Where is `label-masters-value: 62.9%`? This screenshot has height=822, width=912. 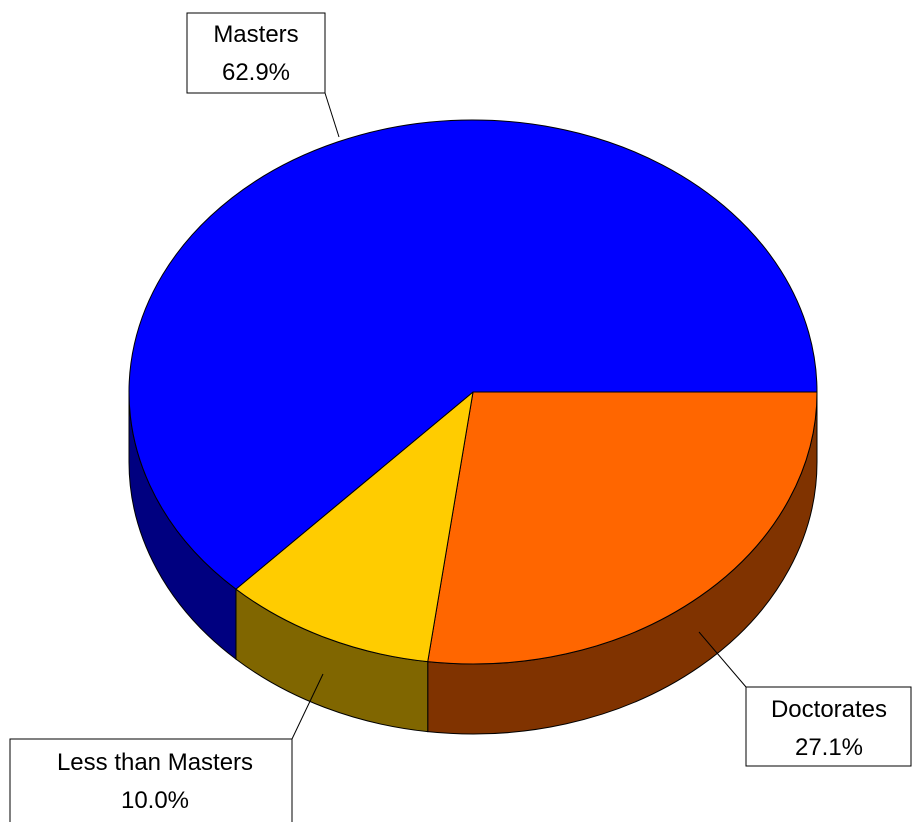 label-masters-value: 62.9% is located at coordinates (256, 72).